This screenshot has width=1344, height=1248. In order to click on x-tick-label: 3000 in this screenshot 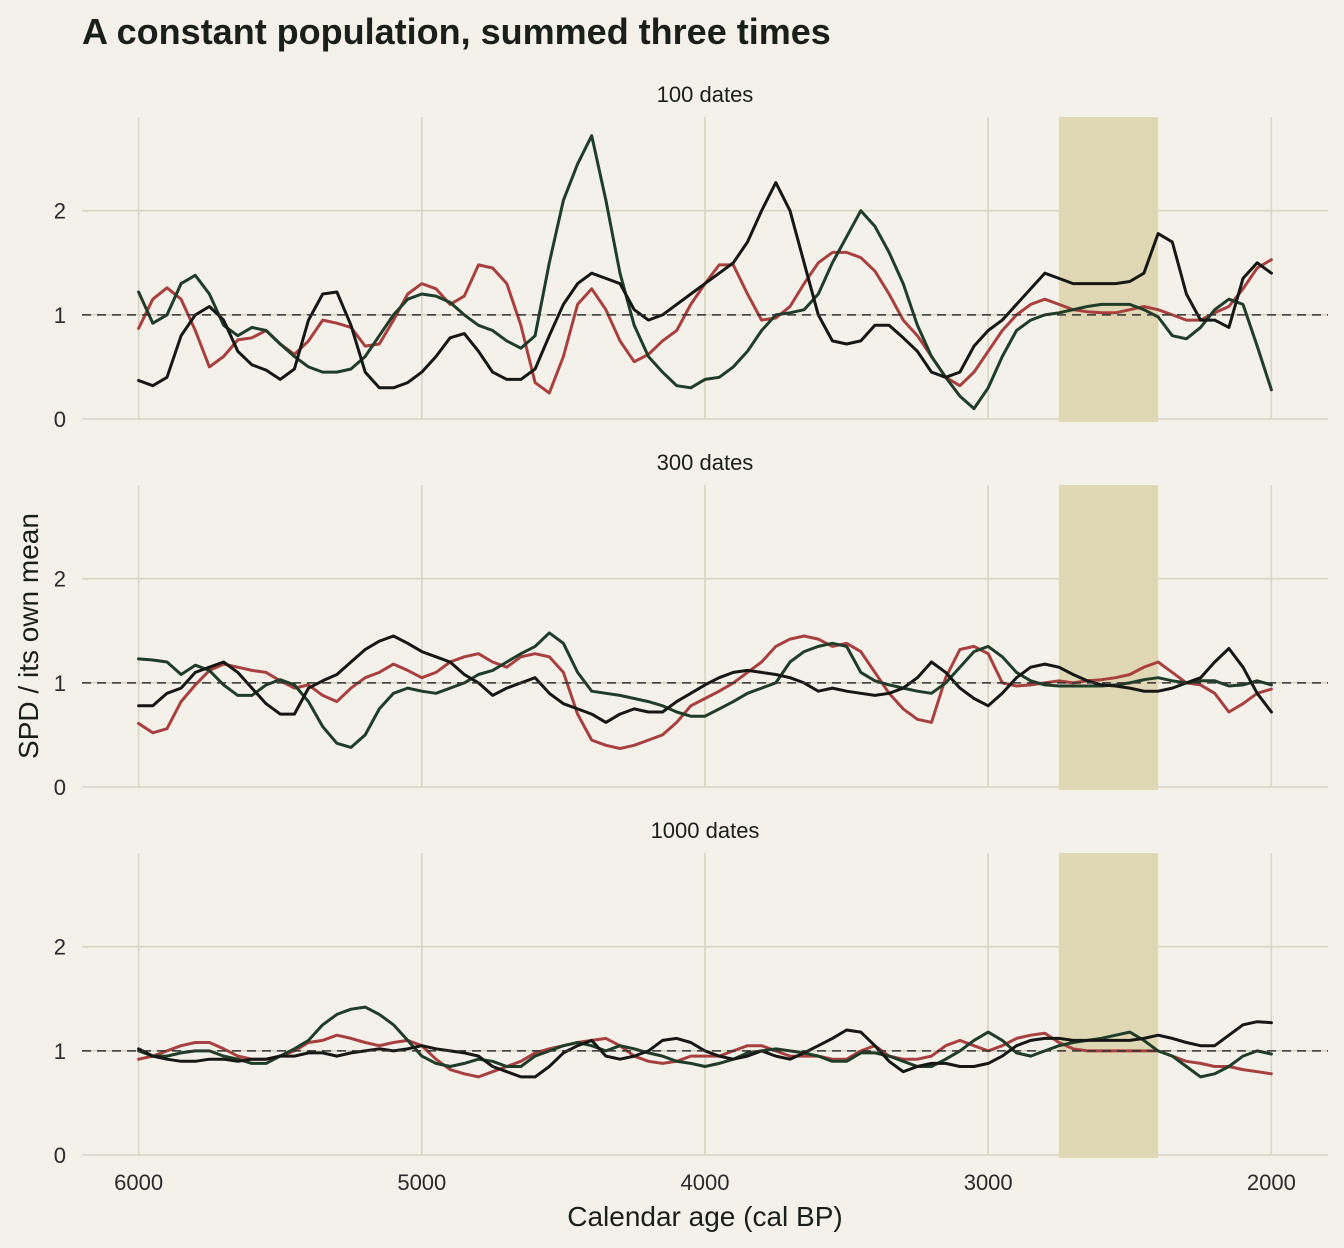, I will do `click(988, 1182)`.